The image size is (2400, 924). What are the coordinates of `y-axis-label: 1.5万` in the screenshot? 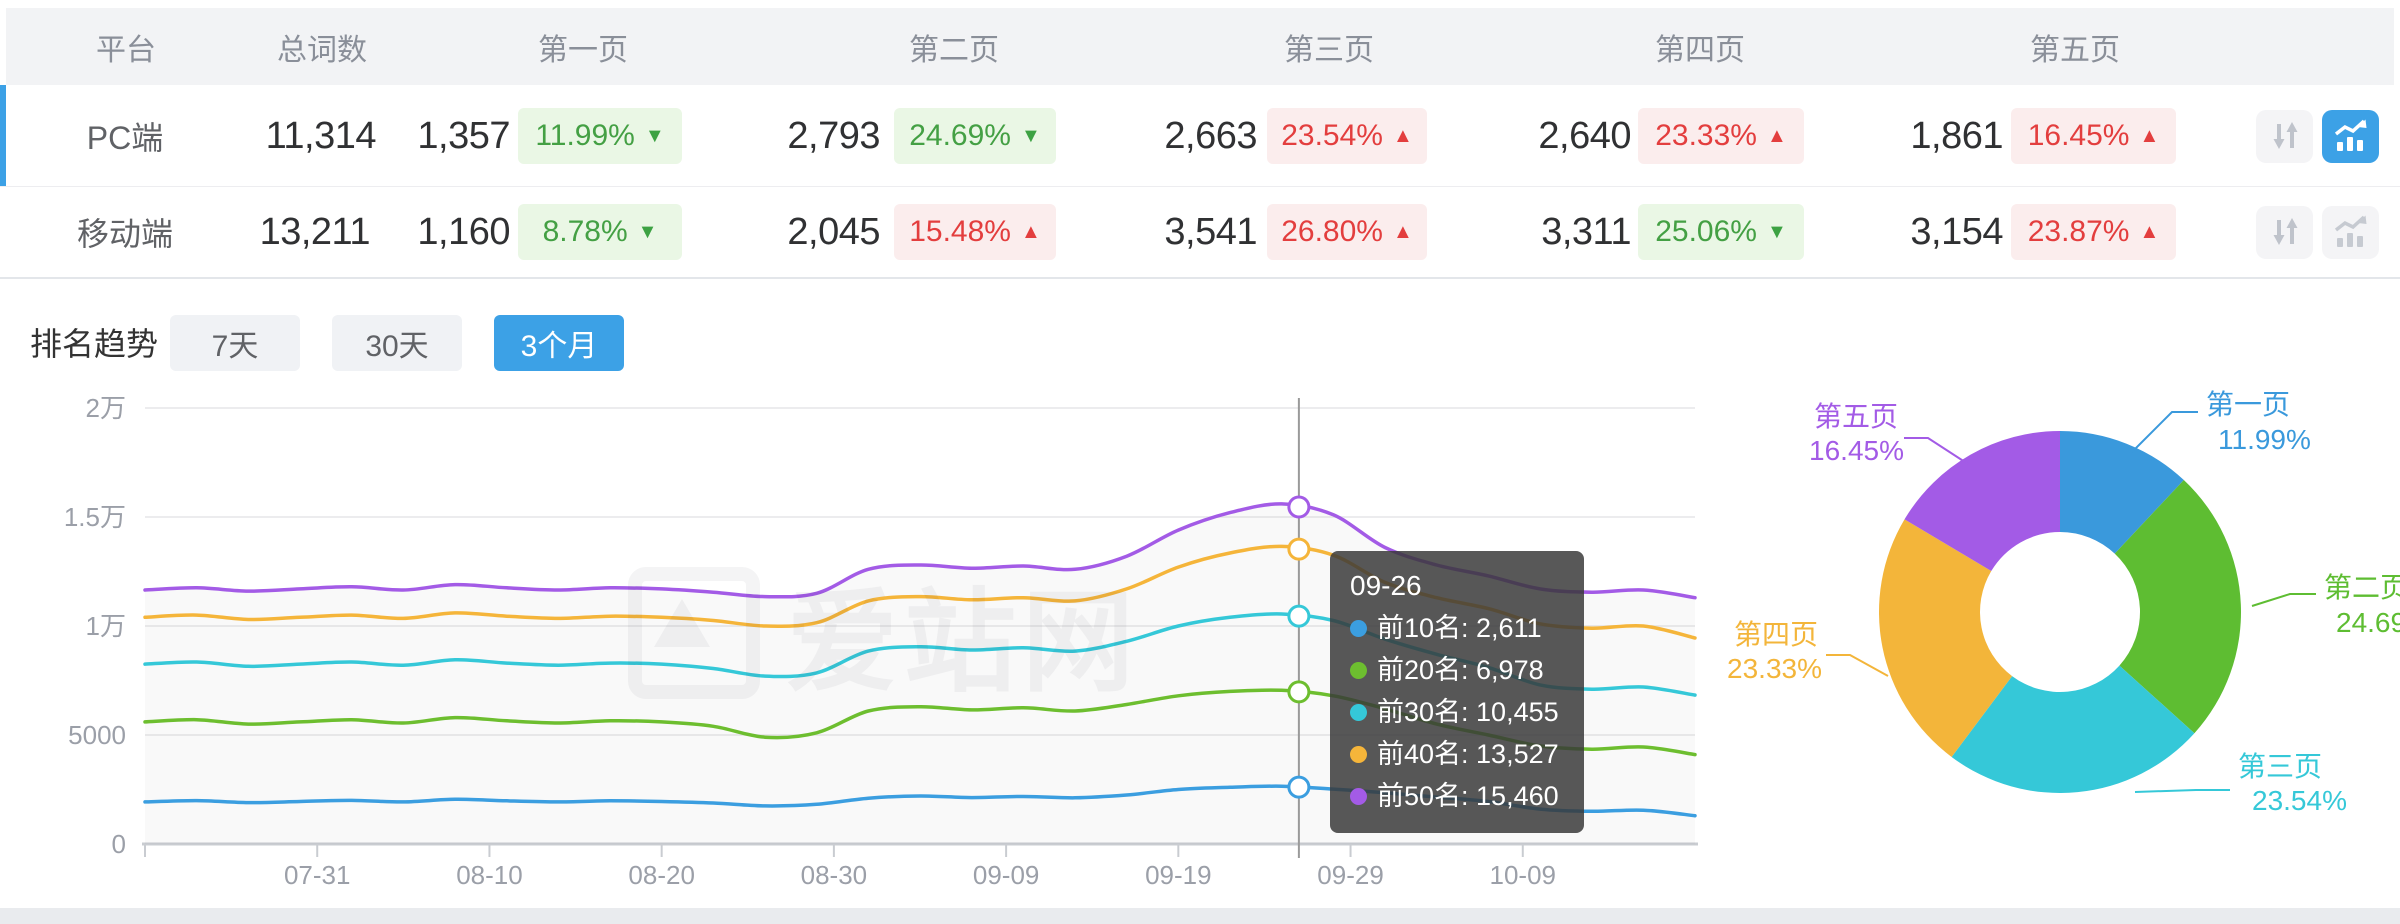 It's located at (95, 517).